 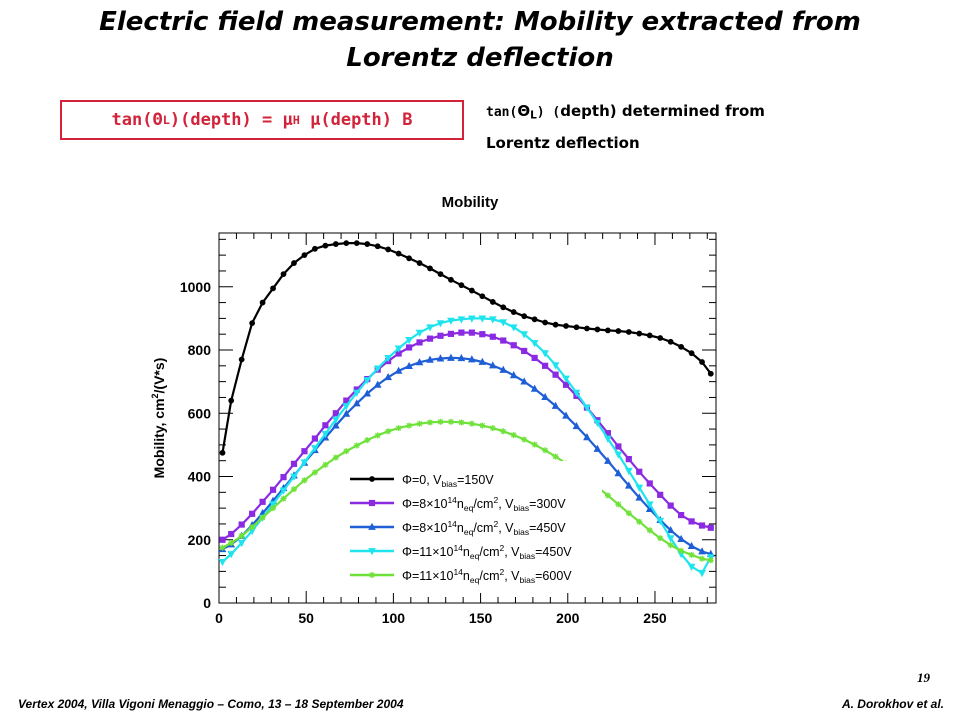 I want to click on legend-label-sup: 14, so click(x=458, y=548).